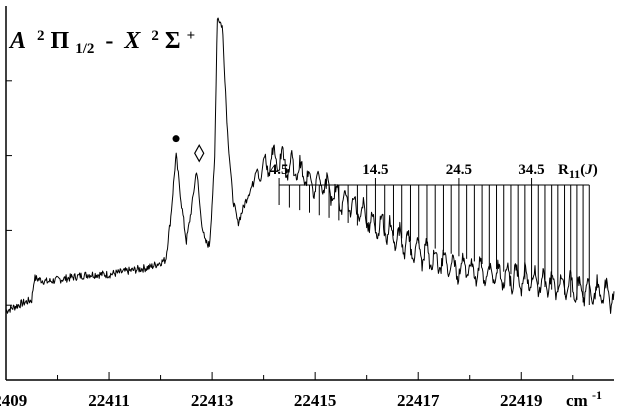  Describe the element at coordinates (84, 49) in the screenshot. I see `title-upper-subscript: 1/2` at that location.